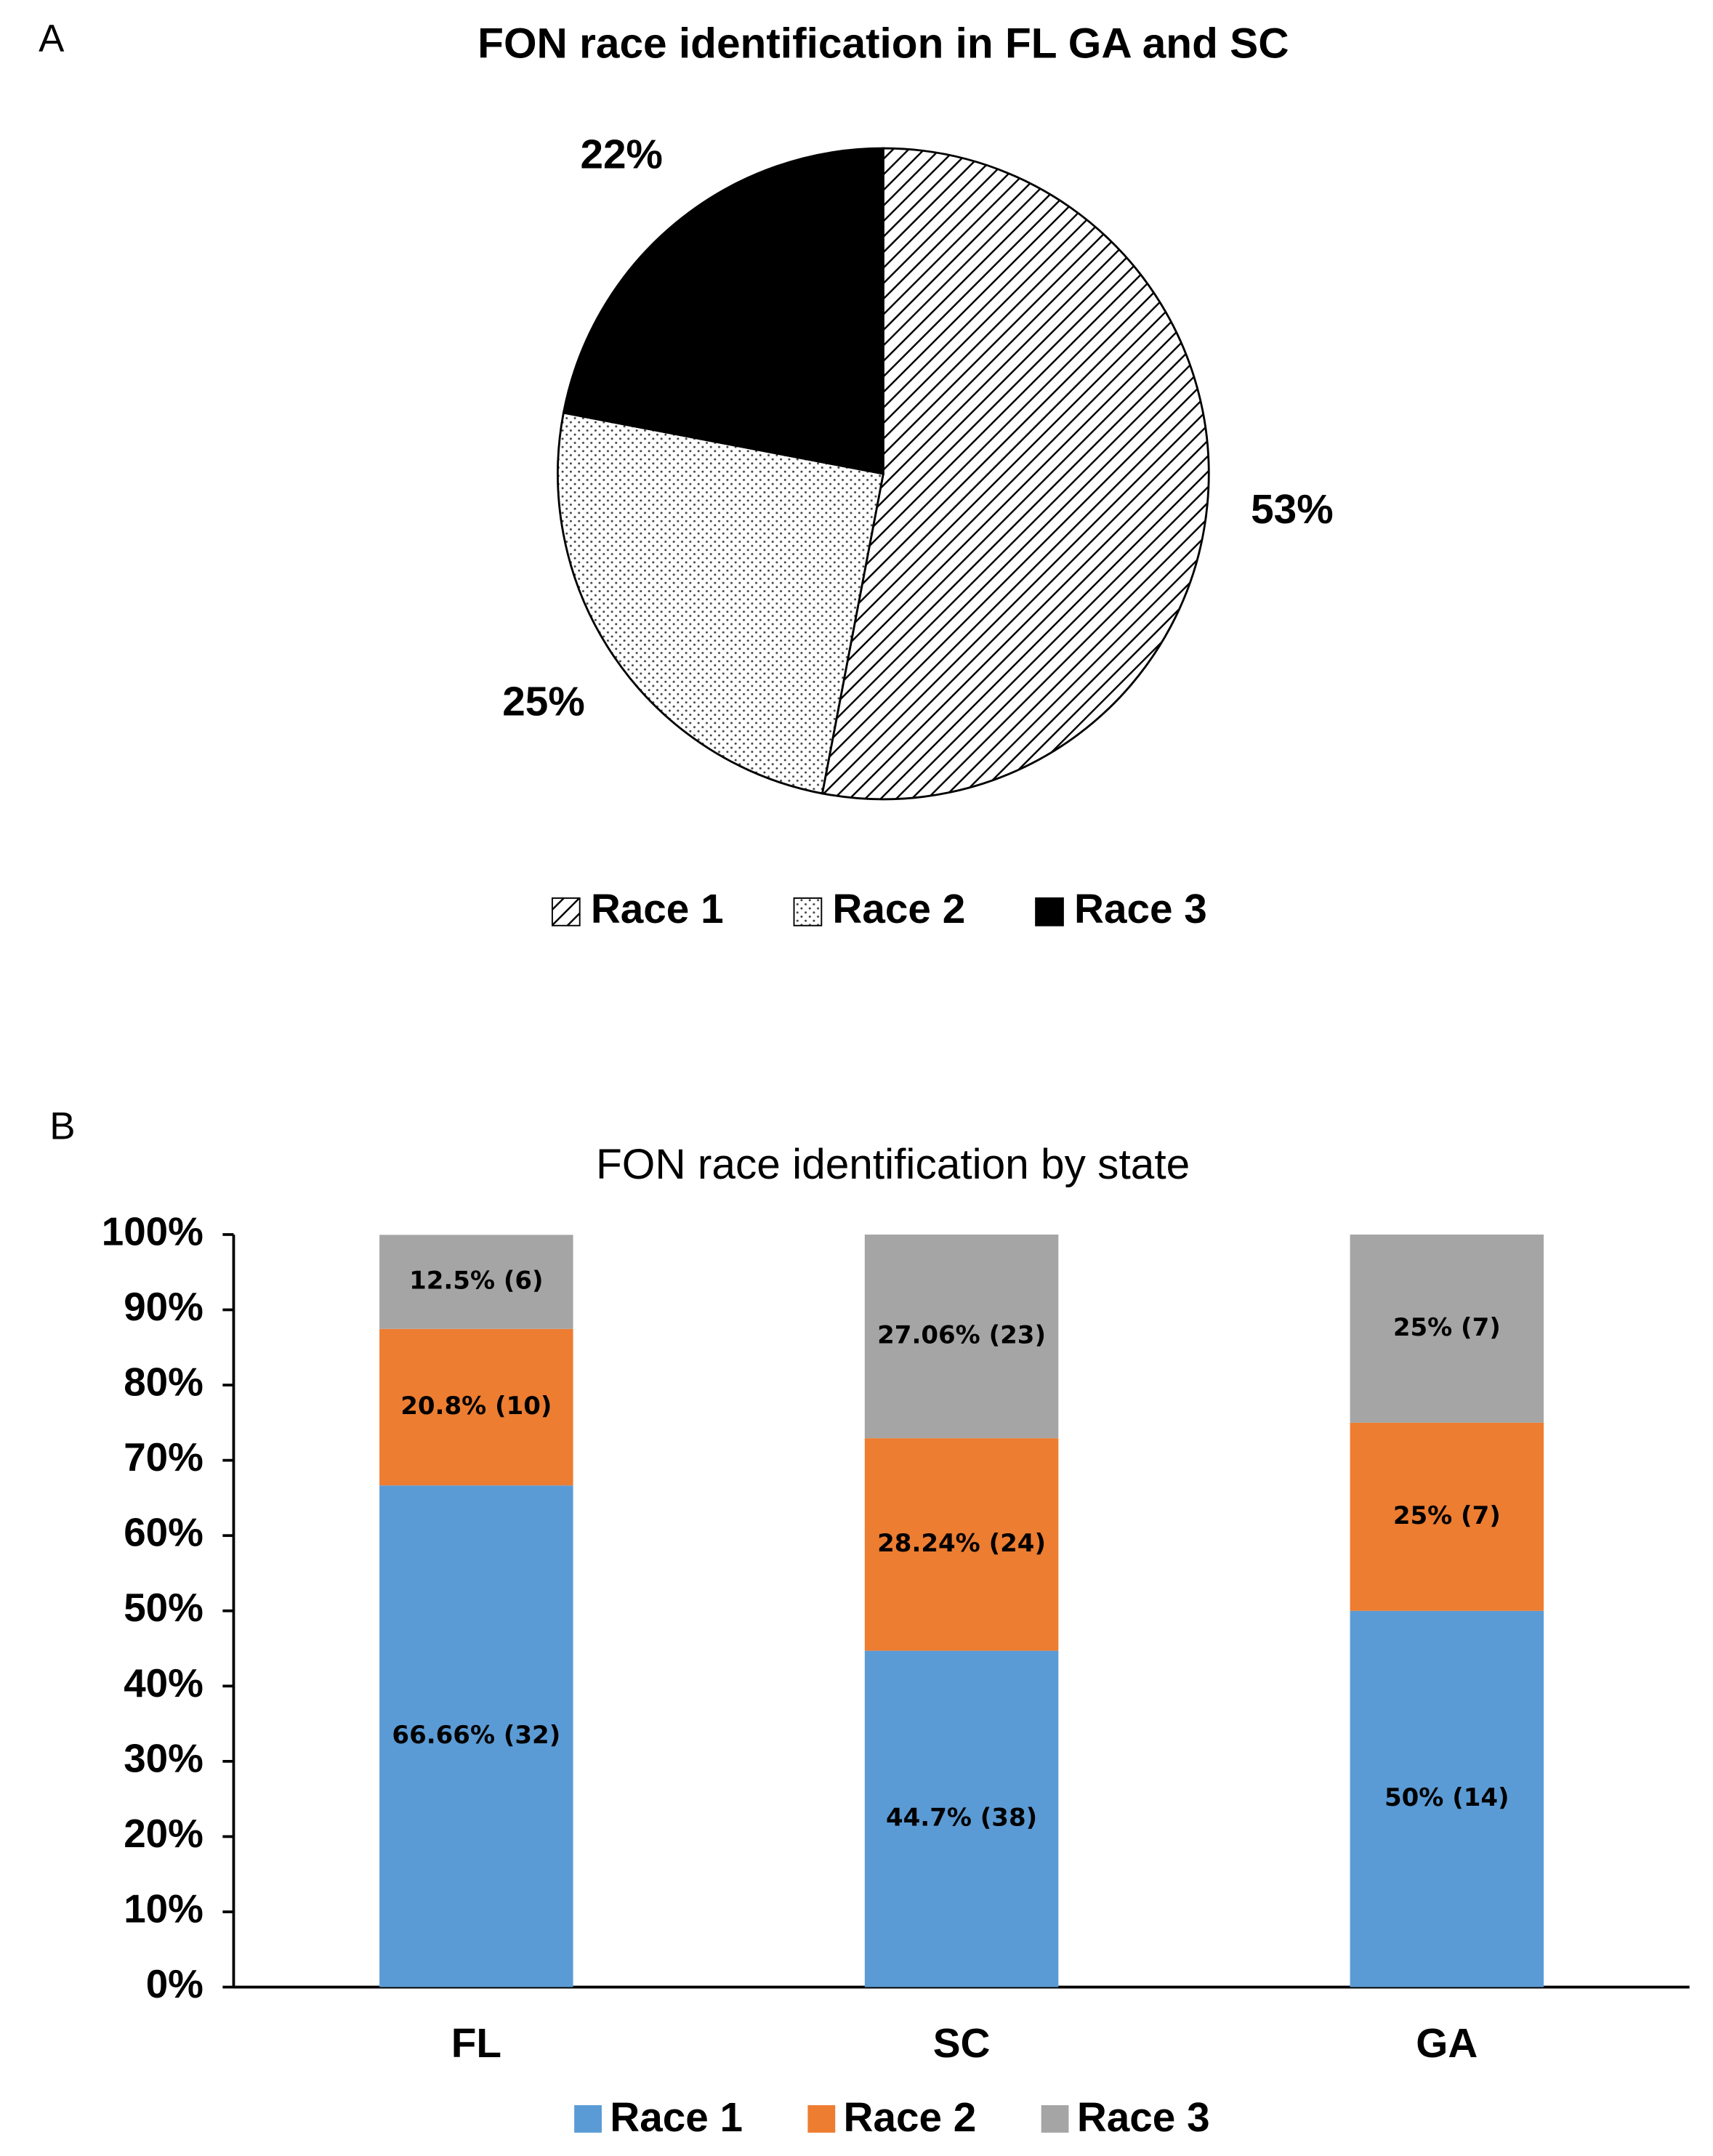 This screenshot has height=2156, width=1713. I want to click on data-label: 27.06% (23), so click(961, 1335).